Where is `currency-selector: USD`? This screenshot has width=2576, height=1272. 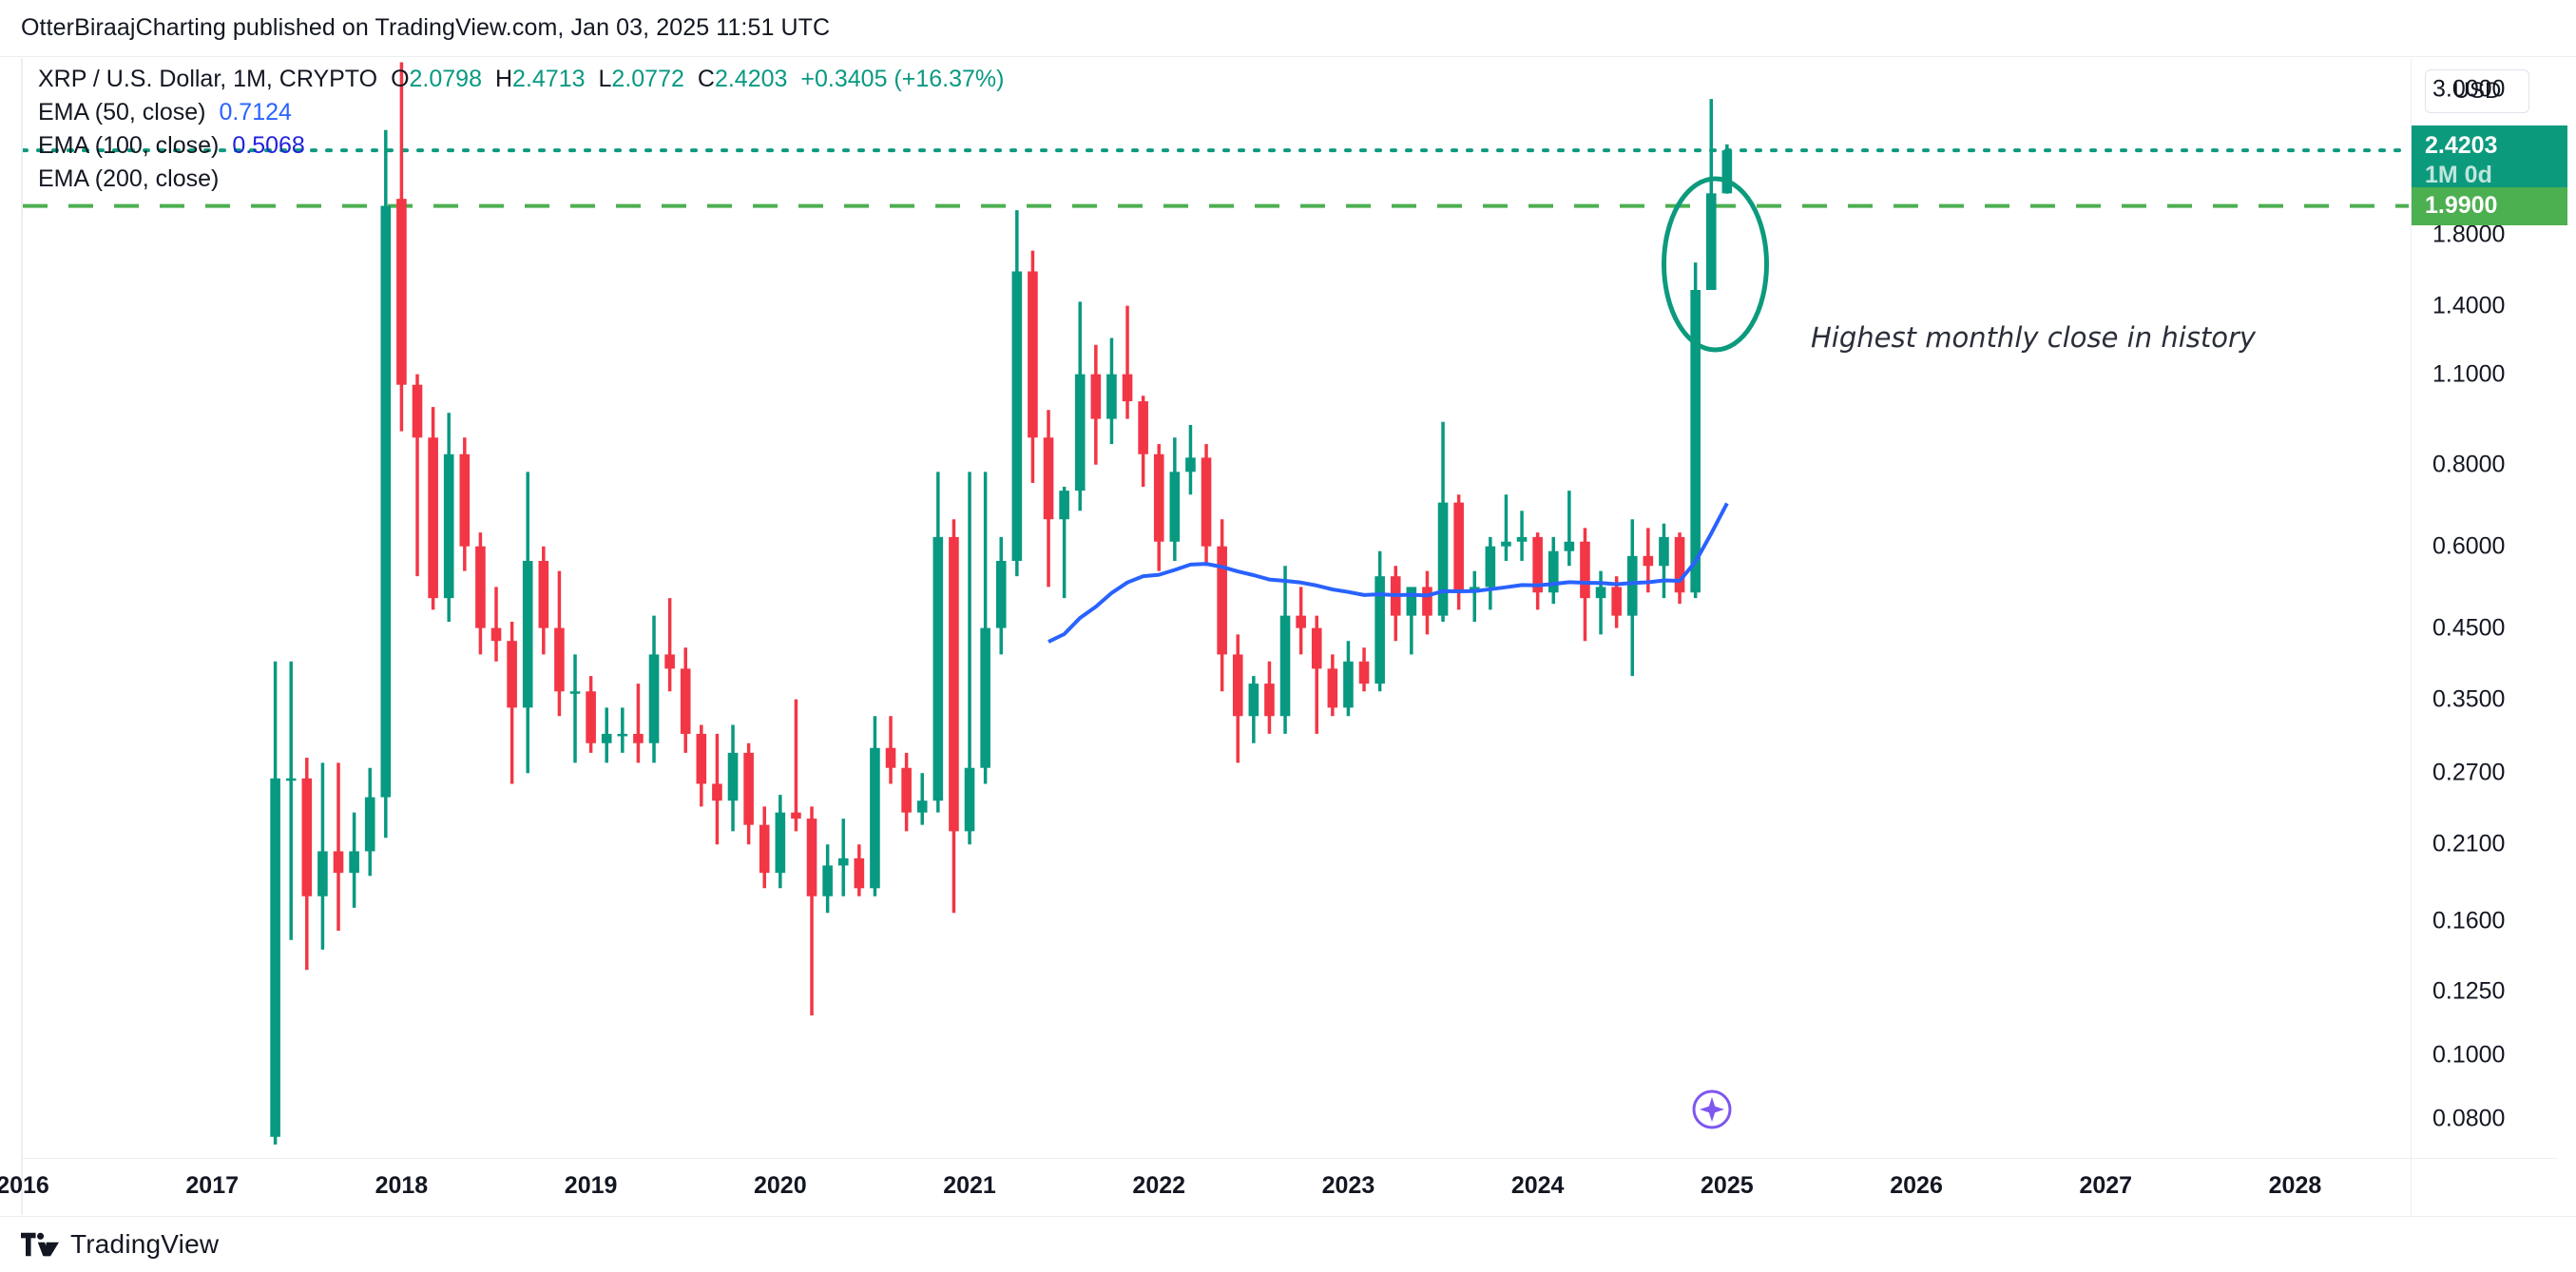
currency-selector: USD is located at coordinates (2477, 91).